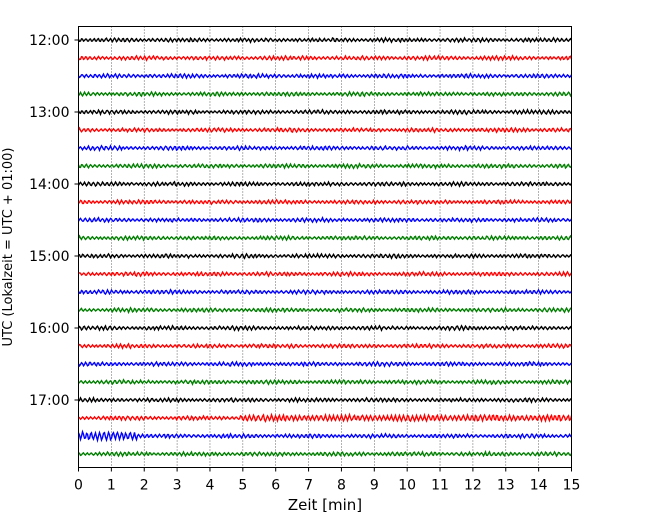 Image resolution: width=650 pixels, height=520 pixels. I want to click on y-axis-label: UTC (Lokalzeit = UTC + 01:00), so click(8, 247).